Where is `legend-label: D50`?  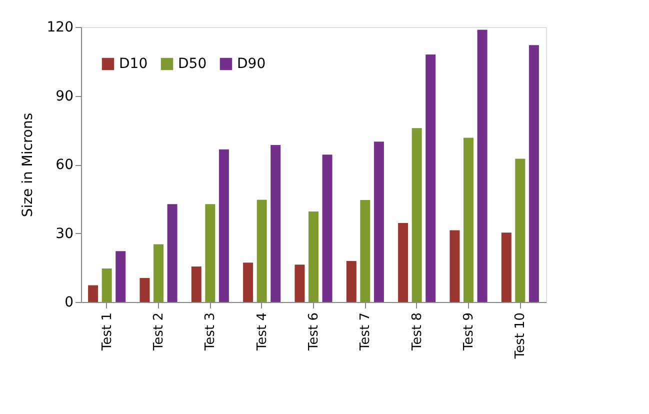
legend-label: D50 is located at coordinates (192, 64).